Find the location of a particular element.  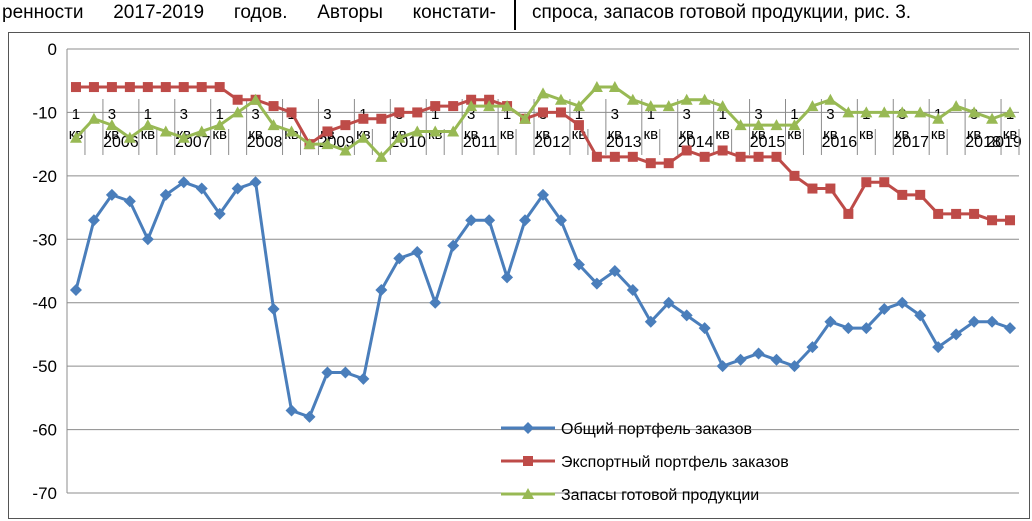

legend-marker is located at coordinates (528, 493).